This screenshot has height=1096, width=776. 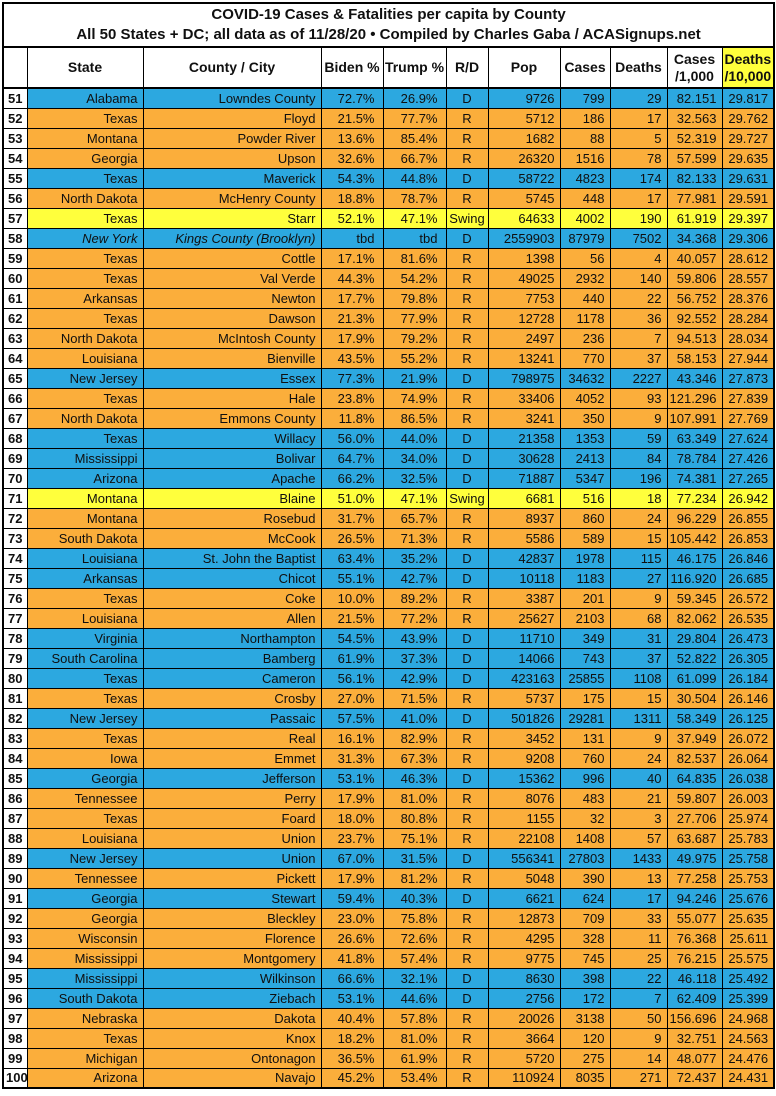 I want to click on cell-county: Cameron, so click(x=232, y=678).